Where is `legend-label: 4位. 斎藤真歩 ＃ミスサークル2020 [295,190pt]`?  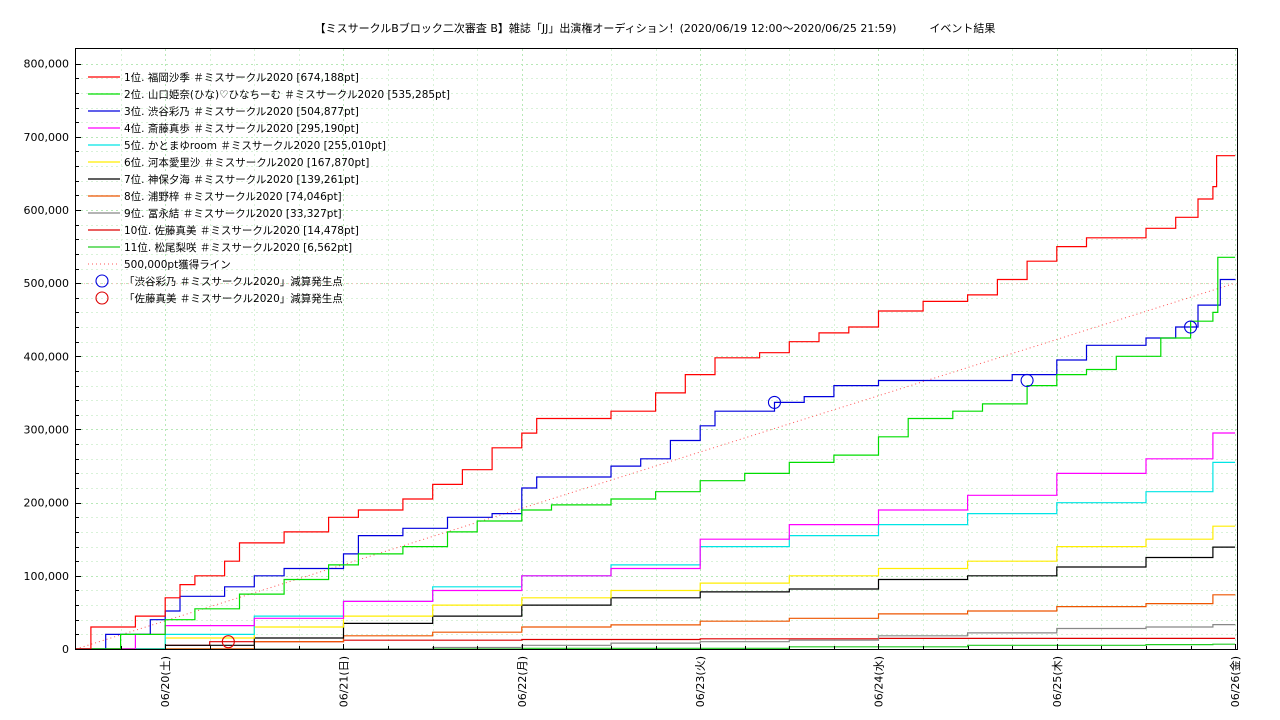 legend-label: 4位. 斎藤真歩 ＃ミスサークル2020 [295,190pt] is located at coordinates (241, 128).